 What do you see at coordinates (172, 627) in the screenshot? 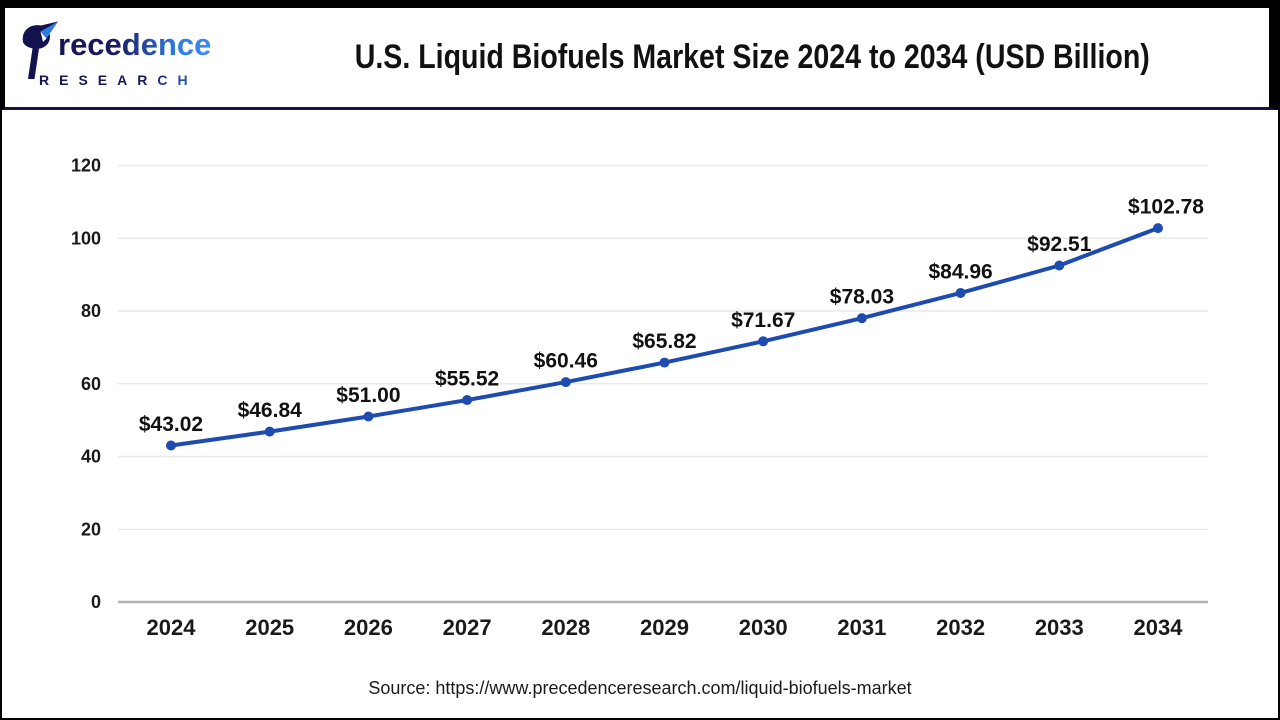
I see `x-axis-tick-label: 2024` at bounding box center [172, 627].